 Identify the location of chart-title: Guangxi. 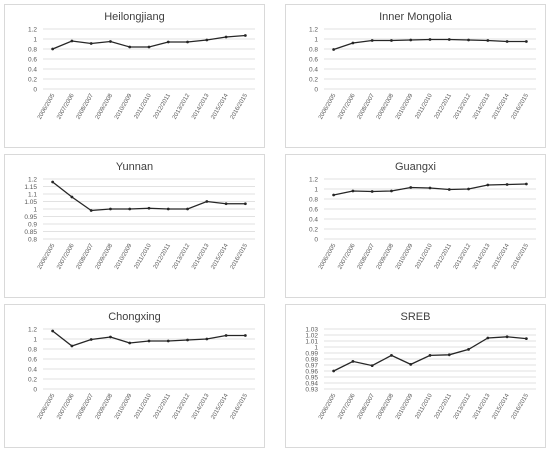
(415, 167).